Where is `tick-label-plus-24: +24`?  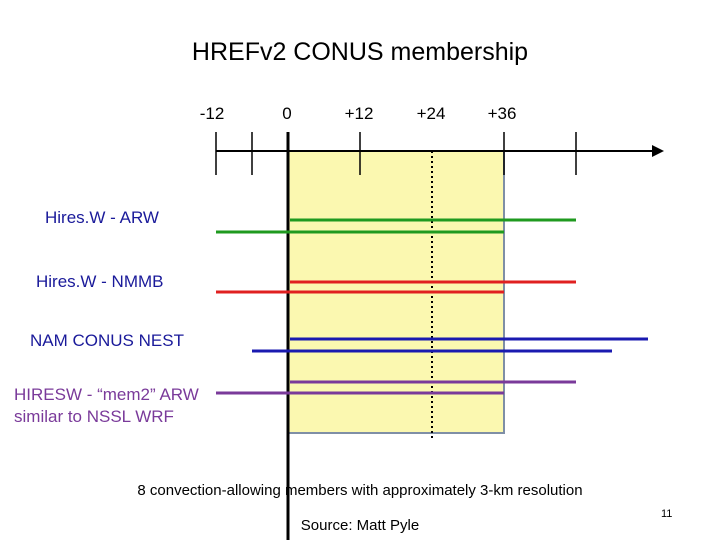 tick-label-plus-24: +24 is located at coordinates (431, 113).